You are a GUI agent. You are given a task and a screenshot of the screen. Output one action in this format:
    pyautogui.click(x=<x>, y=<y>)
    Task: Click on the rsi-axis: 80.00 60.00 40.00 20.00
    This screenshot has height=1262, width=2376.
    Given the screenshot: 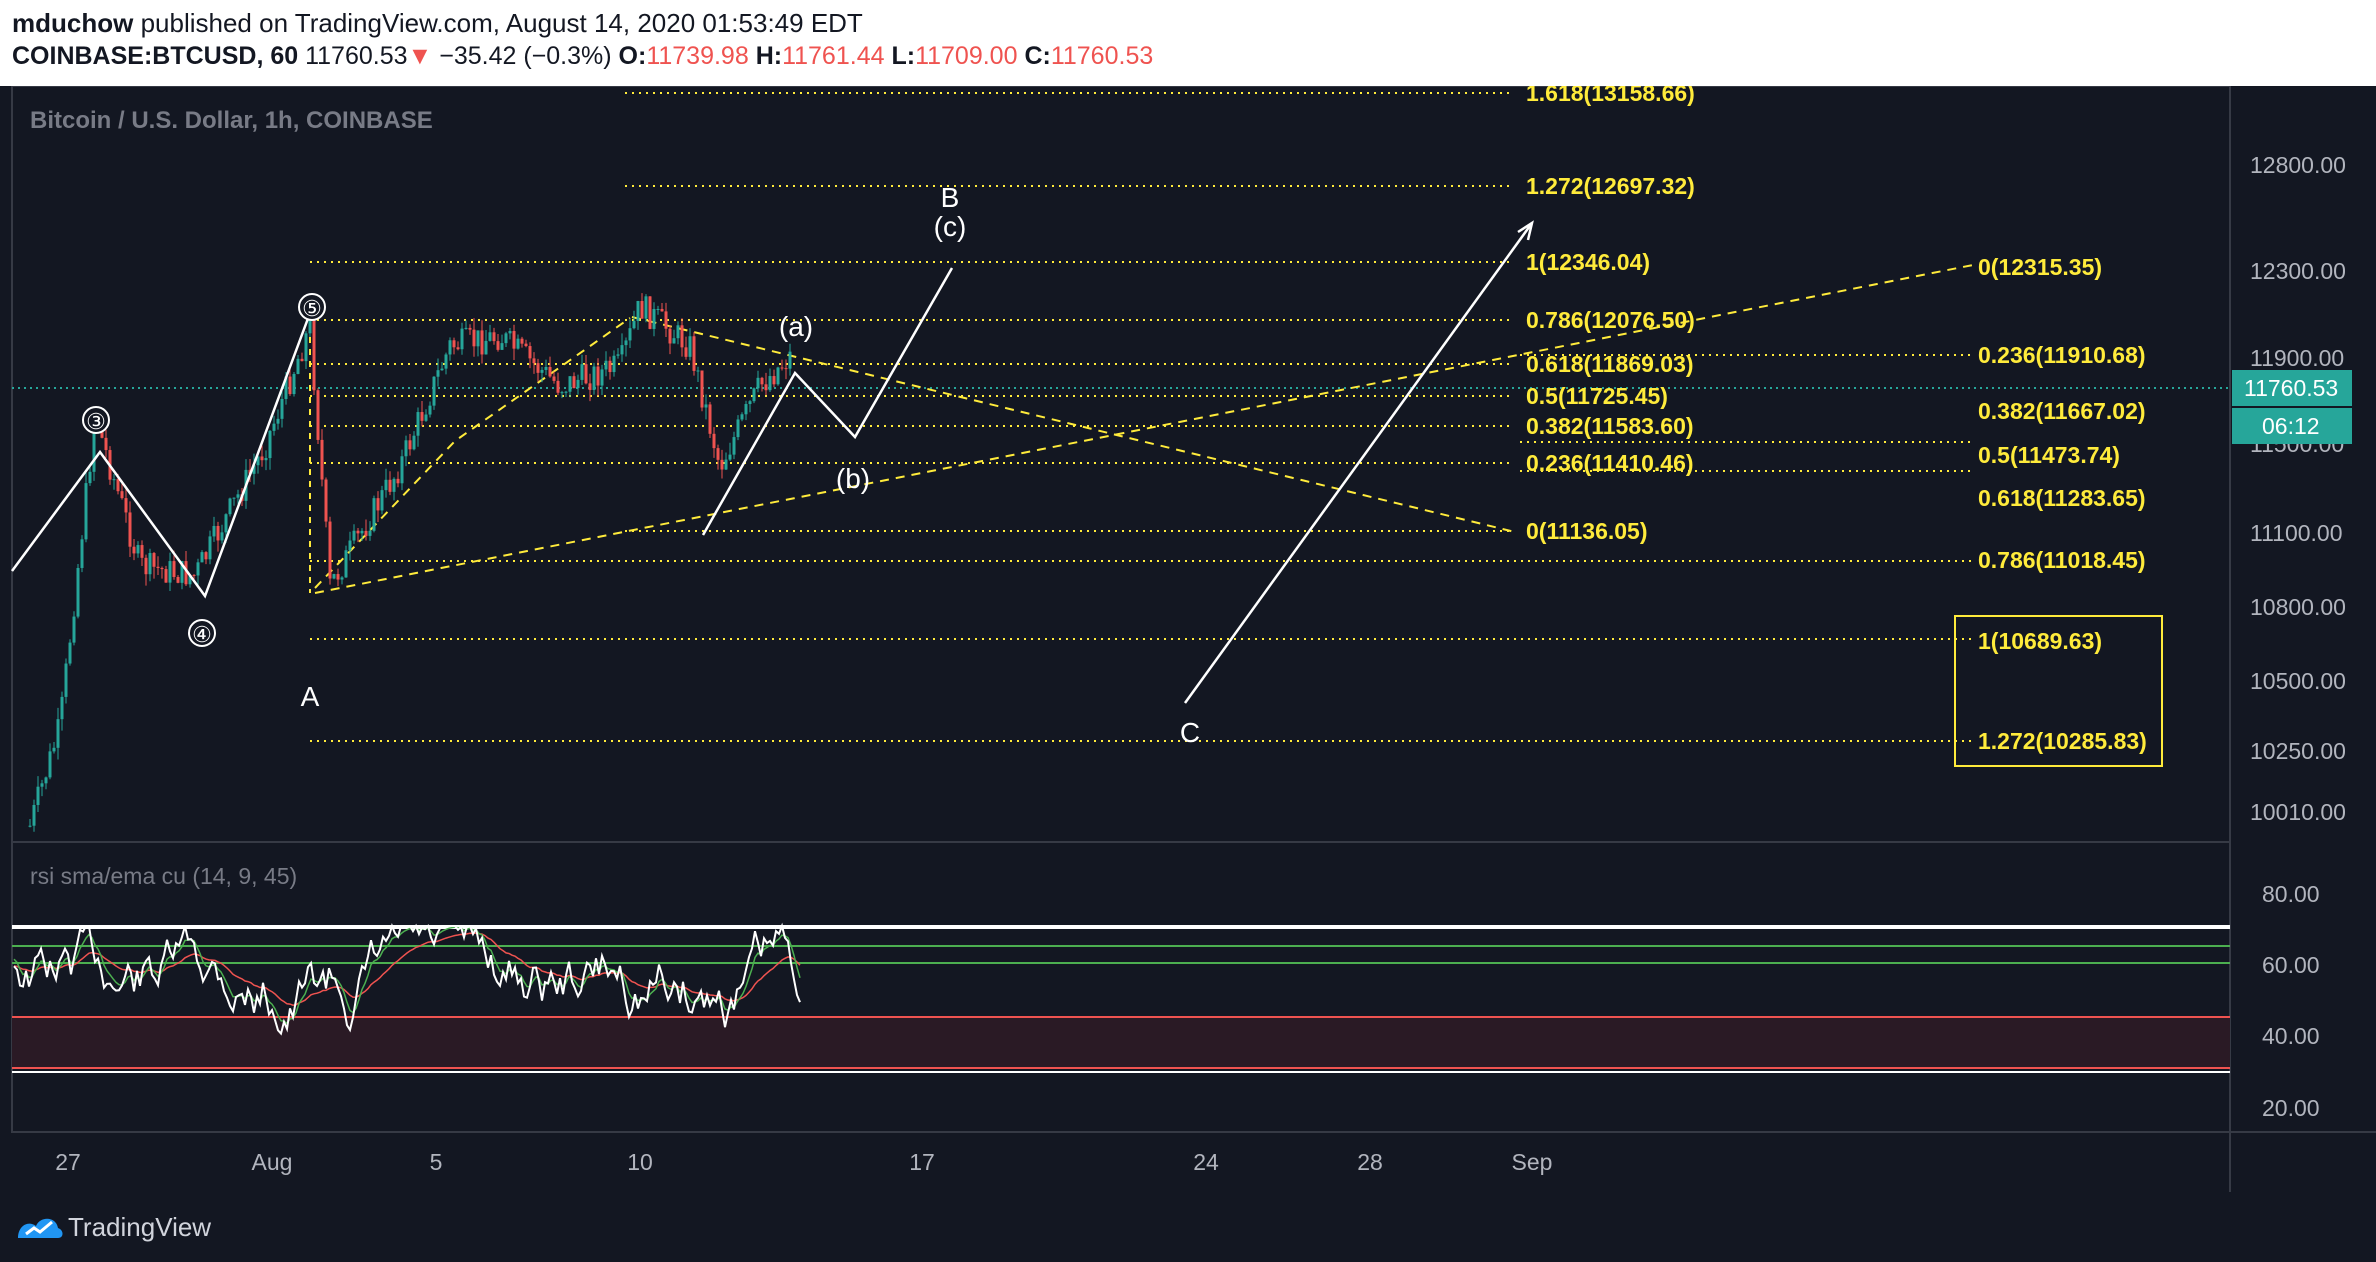 What is the action you would take?
    pyautogui.click(x=2291, y=1001)
    